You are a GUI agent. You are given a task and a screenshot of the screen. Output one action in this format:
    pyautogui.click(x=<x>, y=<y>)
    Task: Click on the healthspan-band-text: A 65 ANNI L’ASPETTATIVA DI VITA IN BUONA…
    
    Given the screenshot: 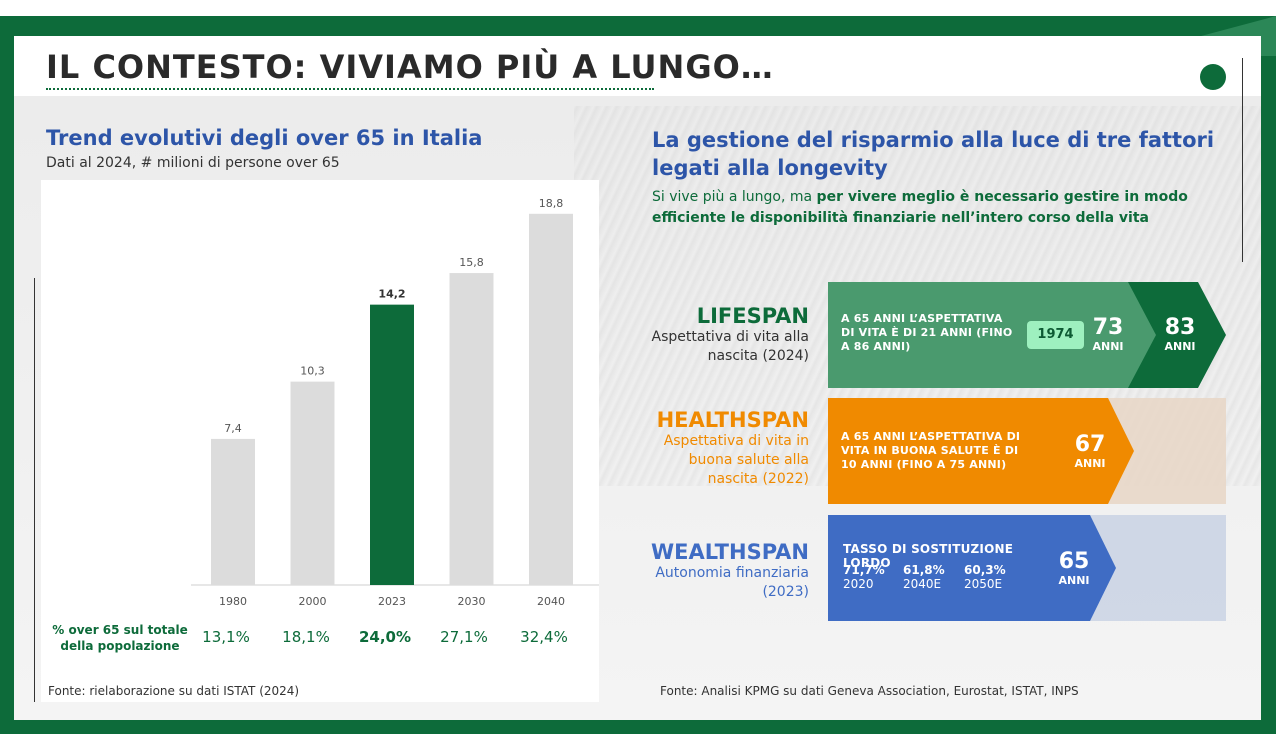 What is the action you would take?
    pyautogui.click(x=931, y=450)
    